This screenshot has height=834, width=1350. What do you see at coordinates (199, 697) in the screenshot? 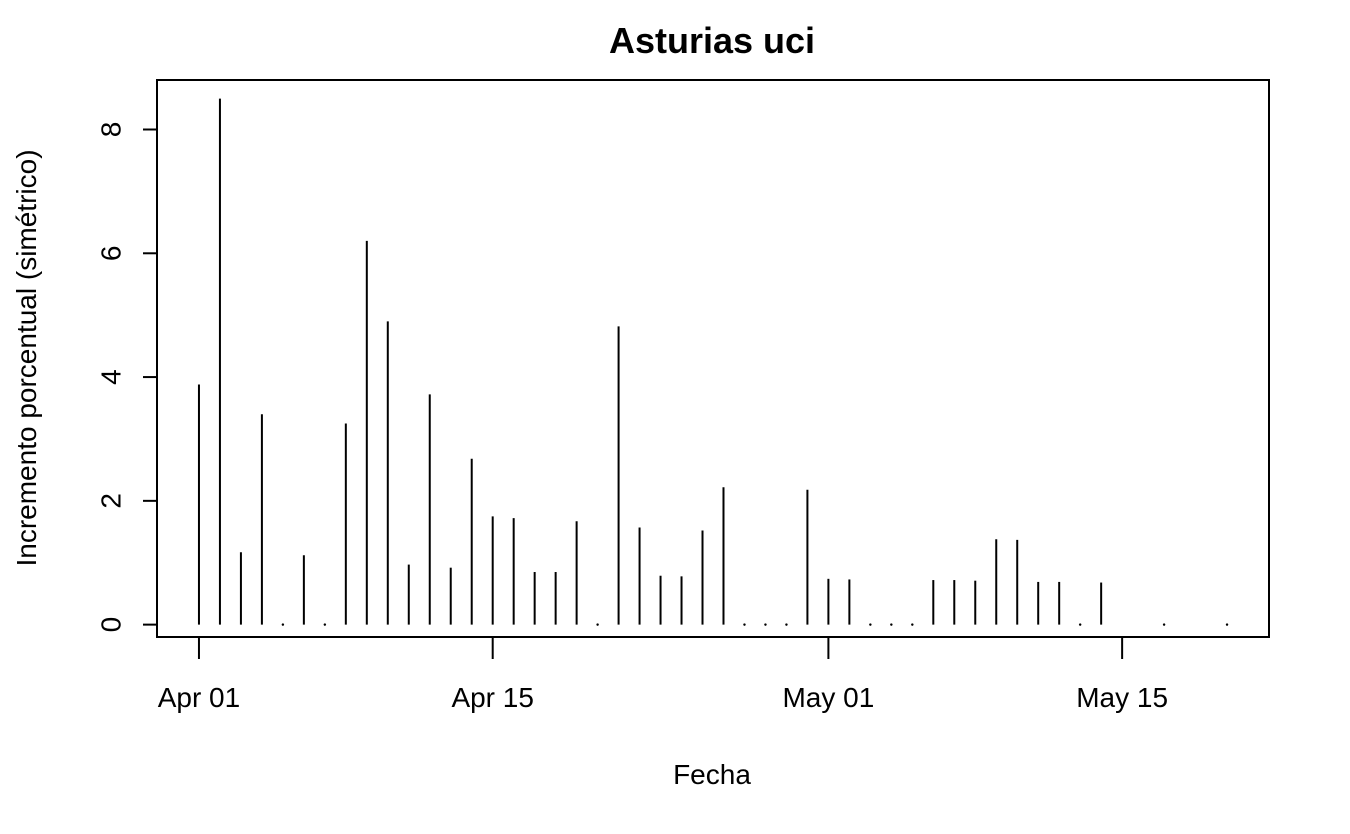
I see `x-tick-label: Apr 01` at bounding box center [199, 697].